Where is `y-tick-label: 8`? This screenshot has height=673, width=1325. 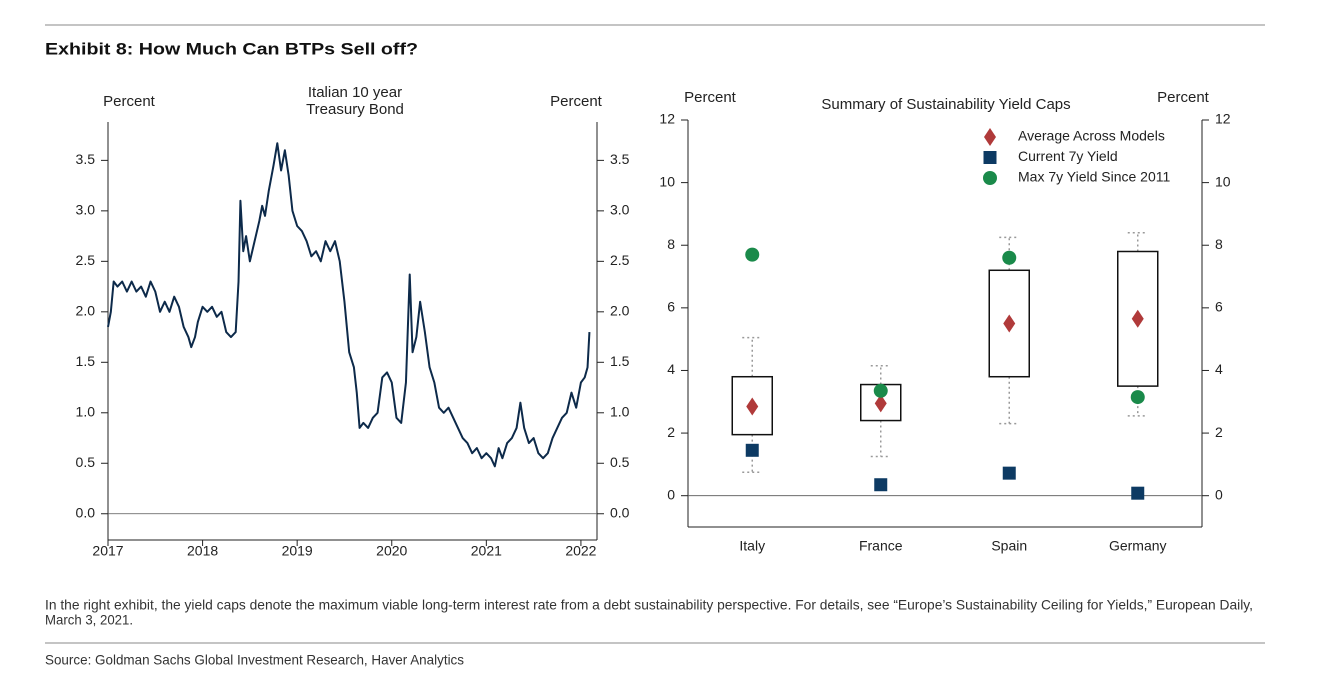
y-tick-label: 8 is located at coordinates (671, 244).